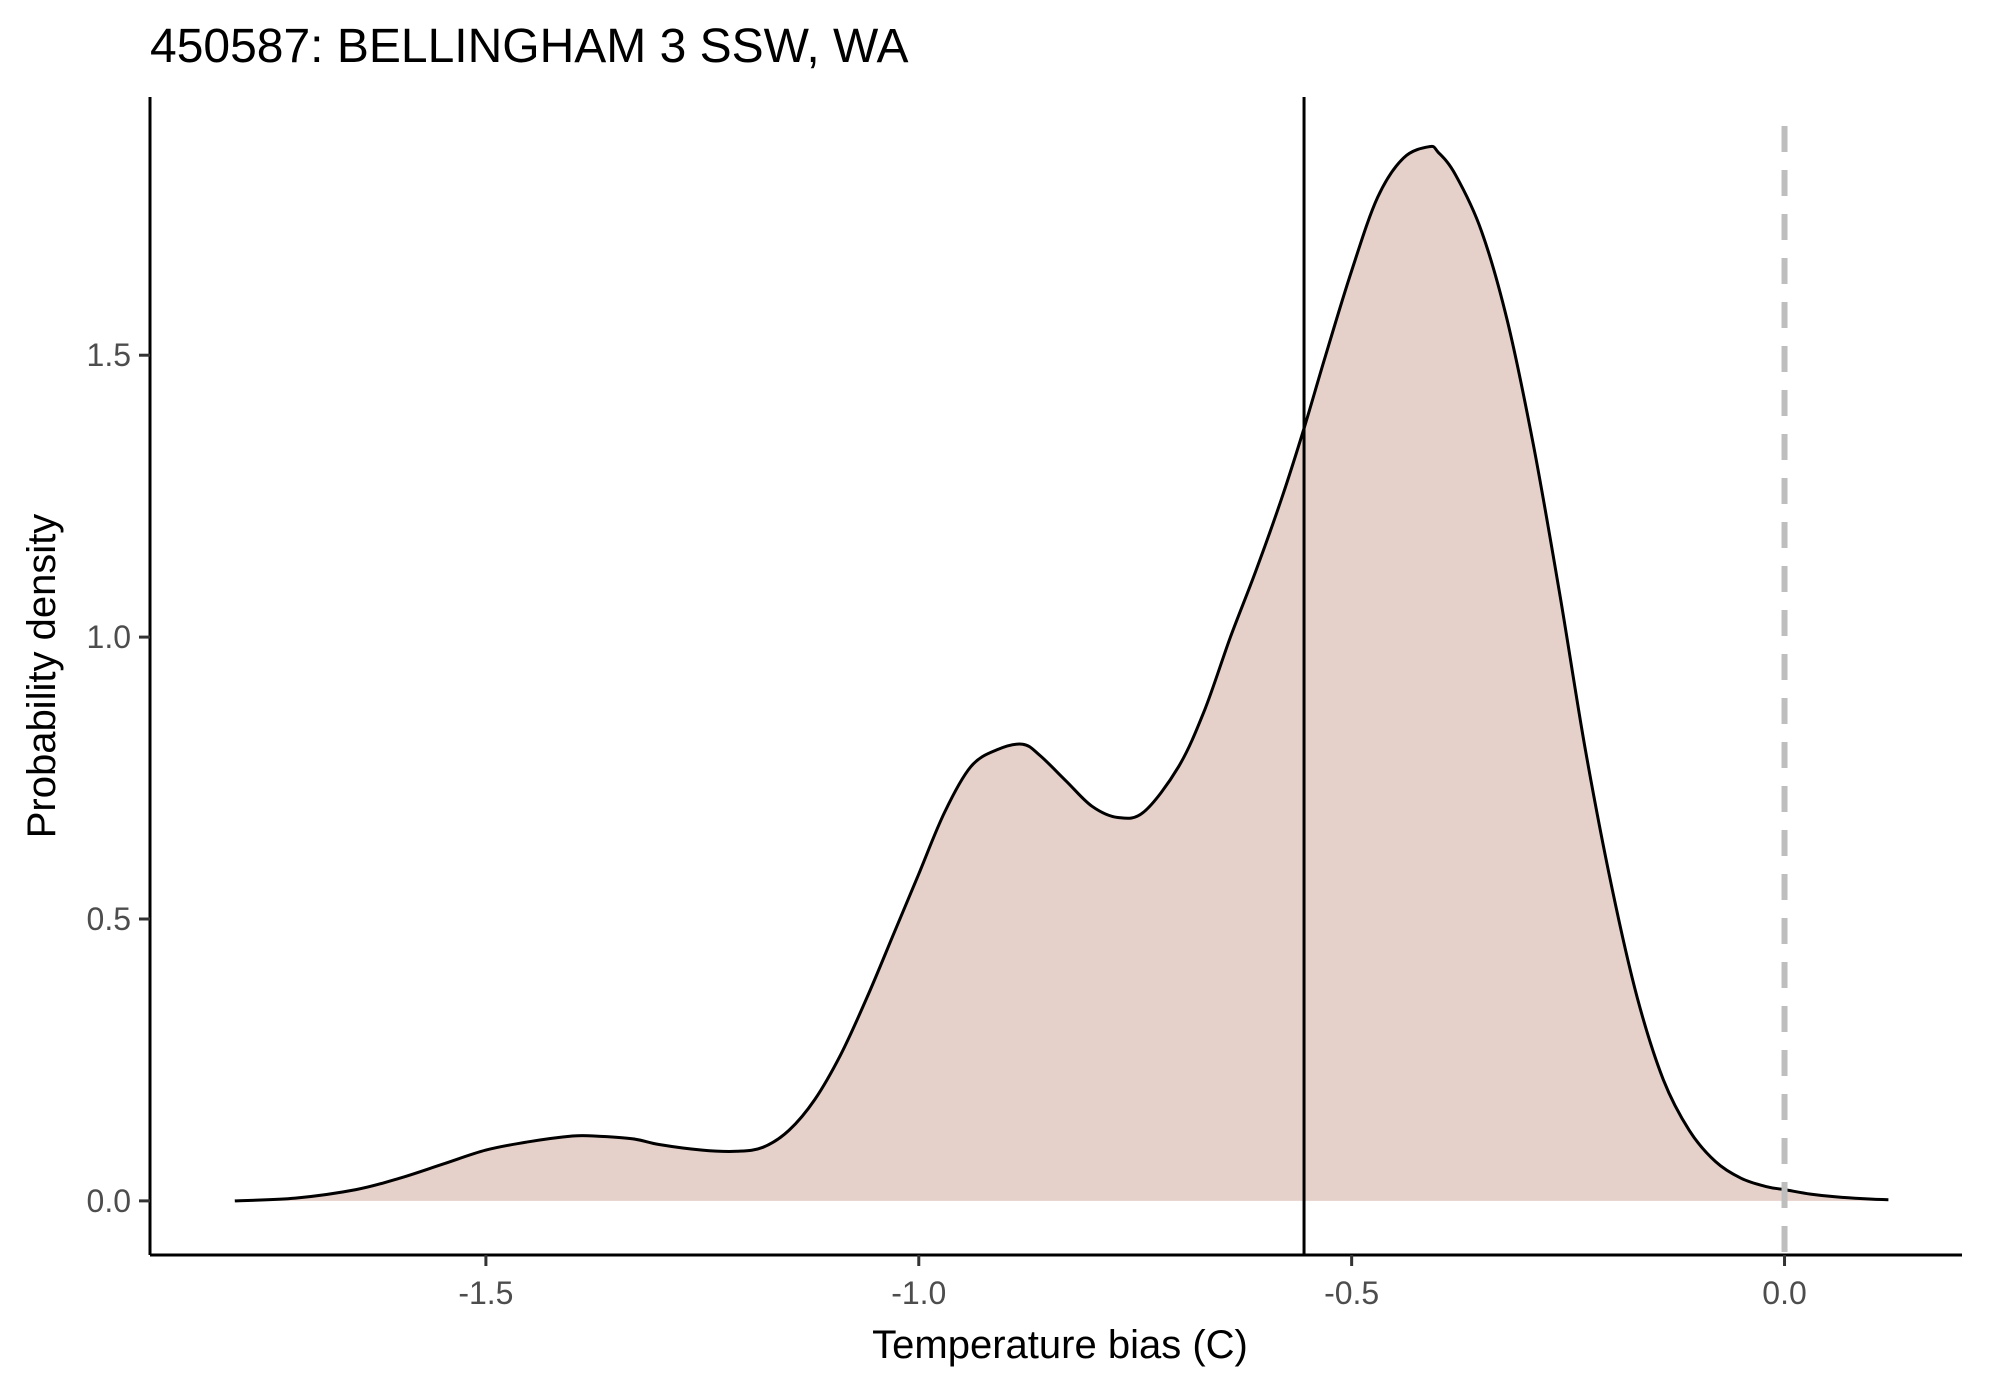 The width and height of the screenshot is (1990, 1384). What do you see at coordinates (529, 46) in the screenshot?
I see `chart-title: 450587: BELLINGHAM 3 SSW, WA` at bounding box center [529, 46].